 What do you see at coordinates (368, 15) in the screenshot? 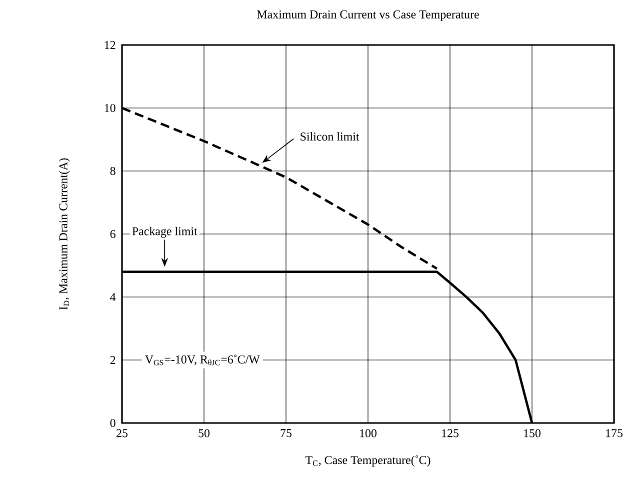
I see `chart-title: Maximum Drain Current vs Case Temperature` at bounding box center [368, 15].